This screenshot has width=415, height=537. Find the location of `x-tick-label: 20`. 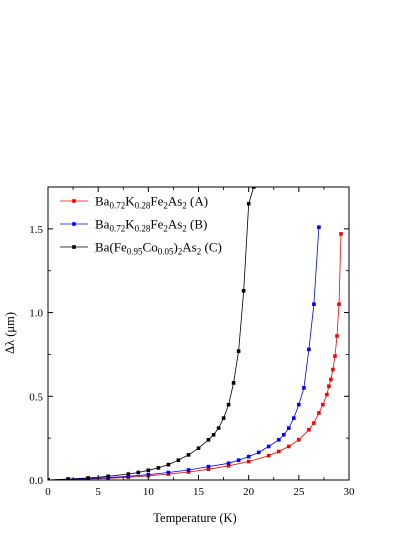

x-tick-label: 20 is located at coordinates (249, 492).